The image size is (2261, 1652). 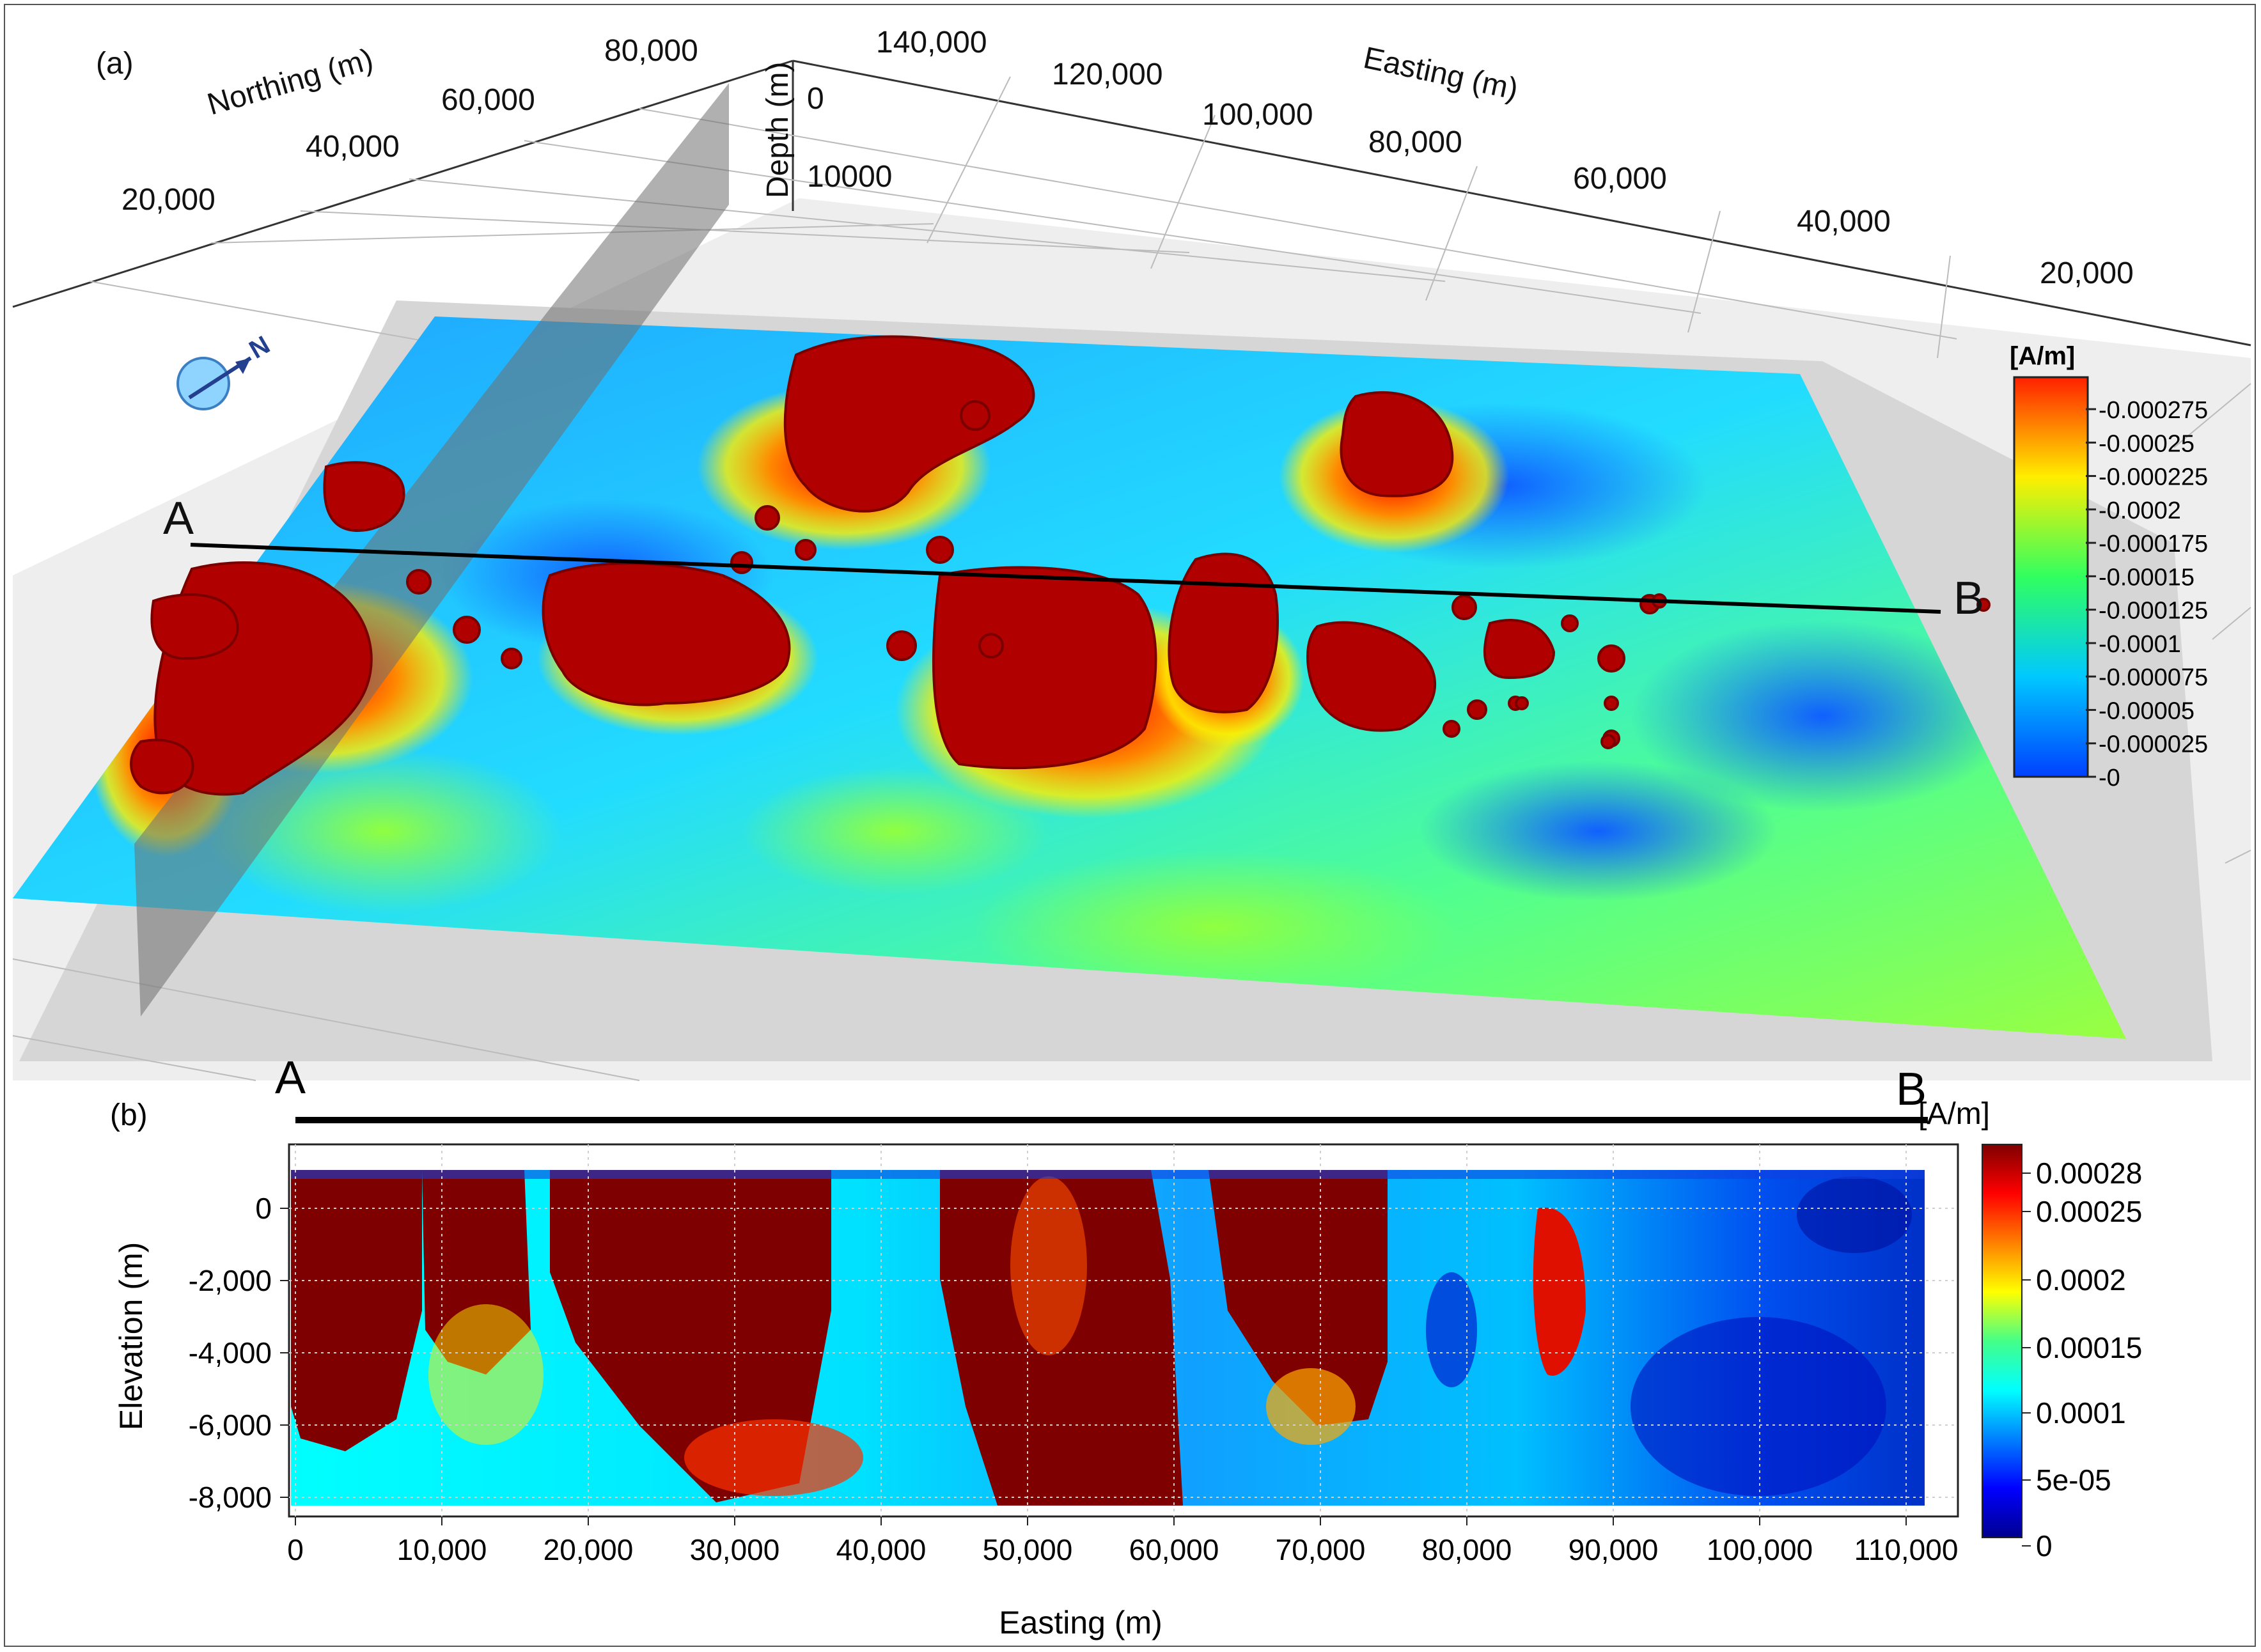 What do you see at coordinates (115, 64) in the screenshot?
I see `panel-a-label: (a)` at bounding box center [115, 64].